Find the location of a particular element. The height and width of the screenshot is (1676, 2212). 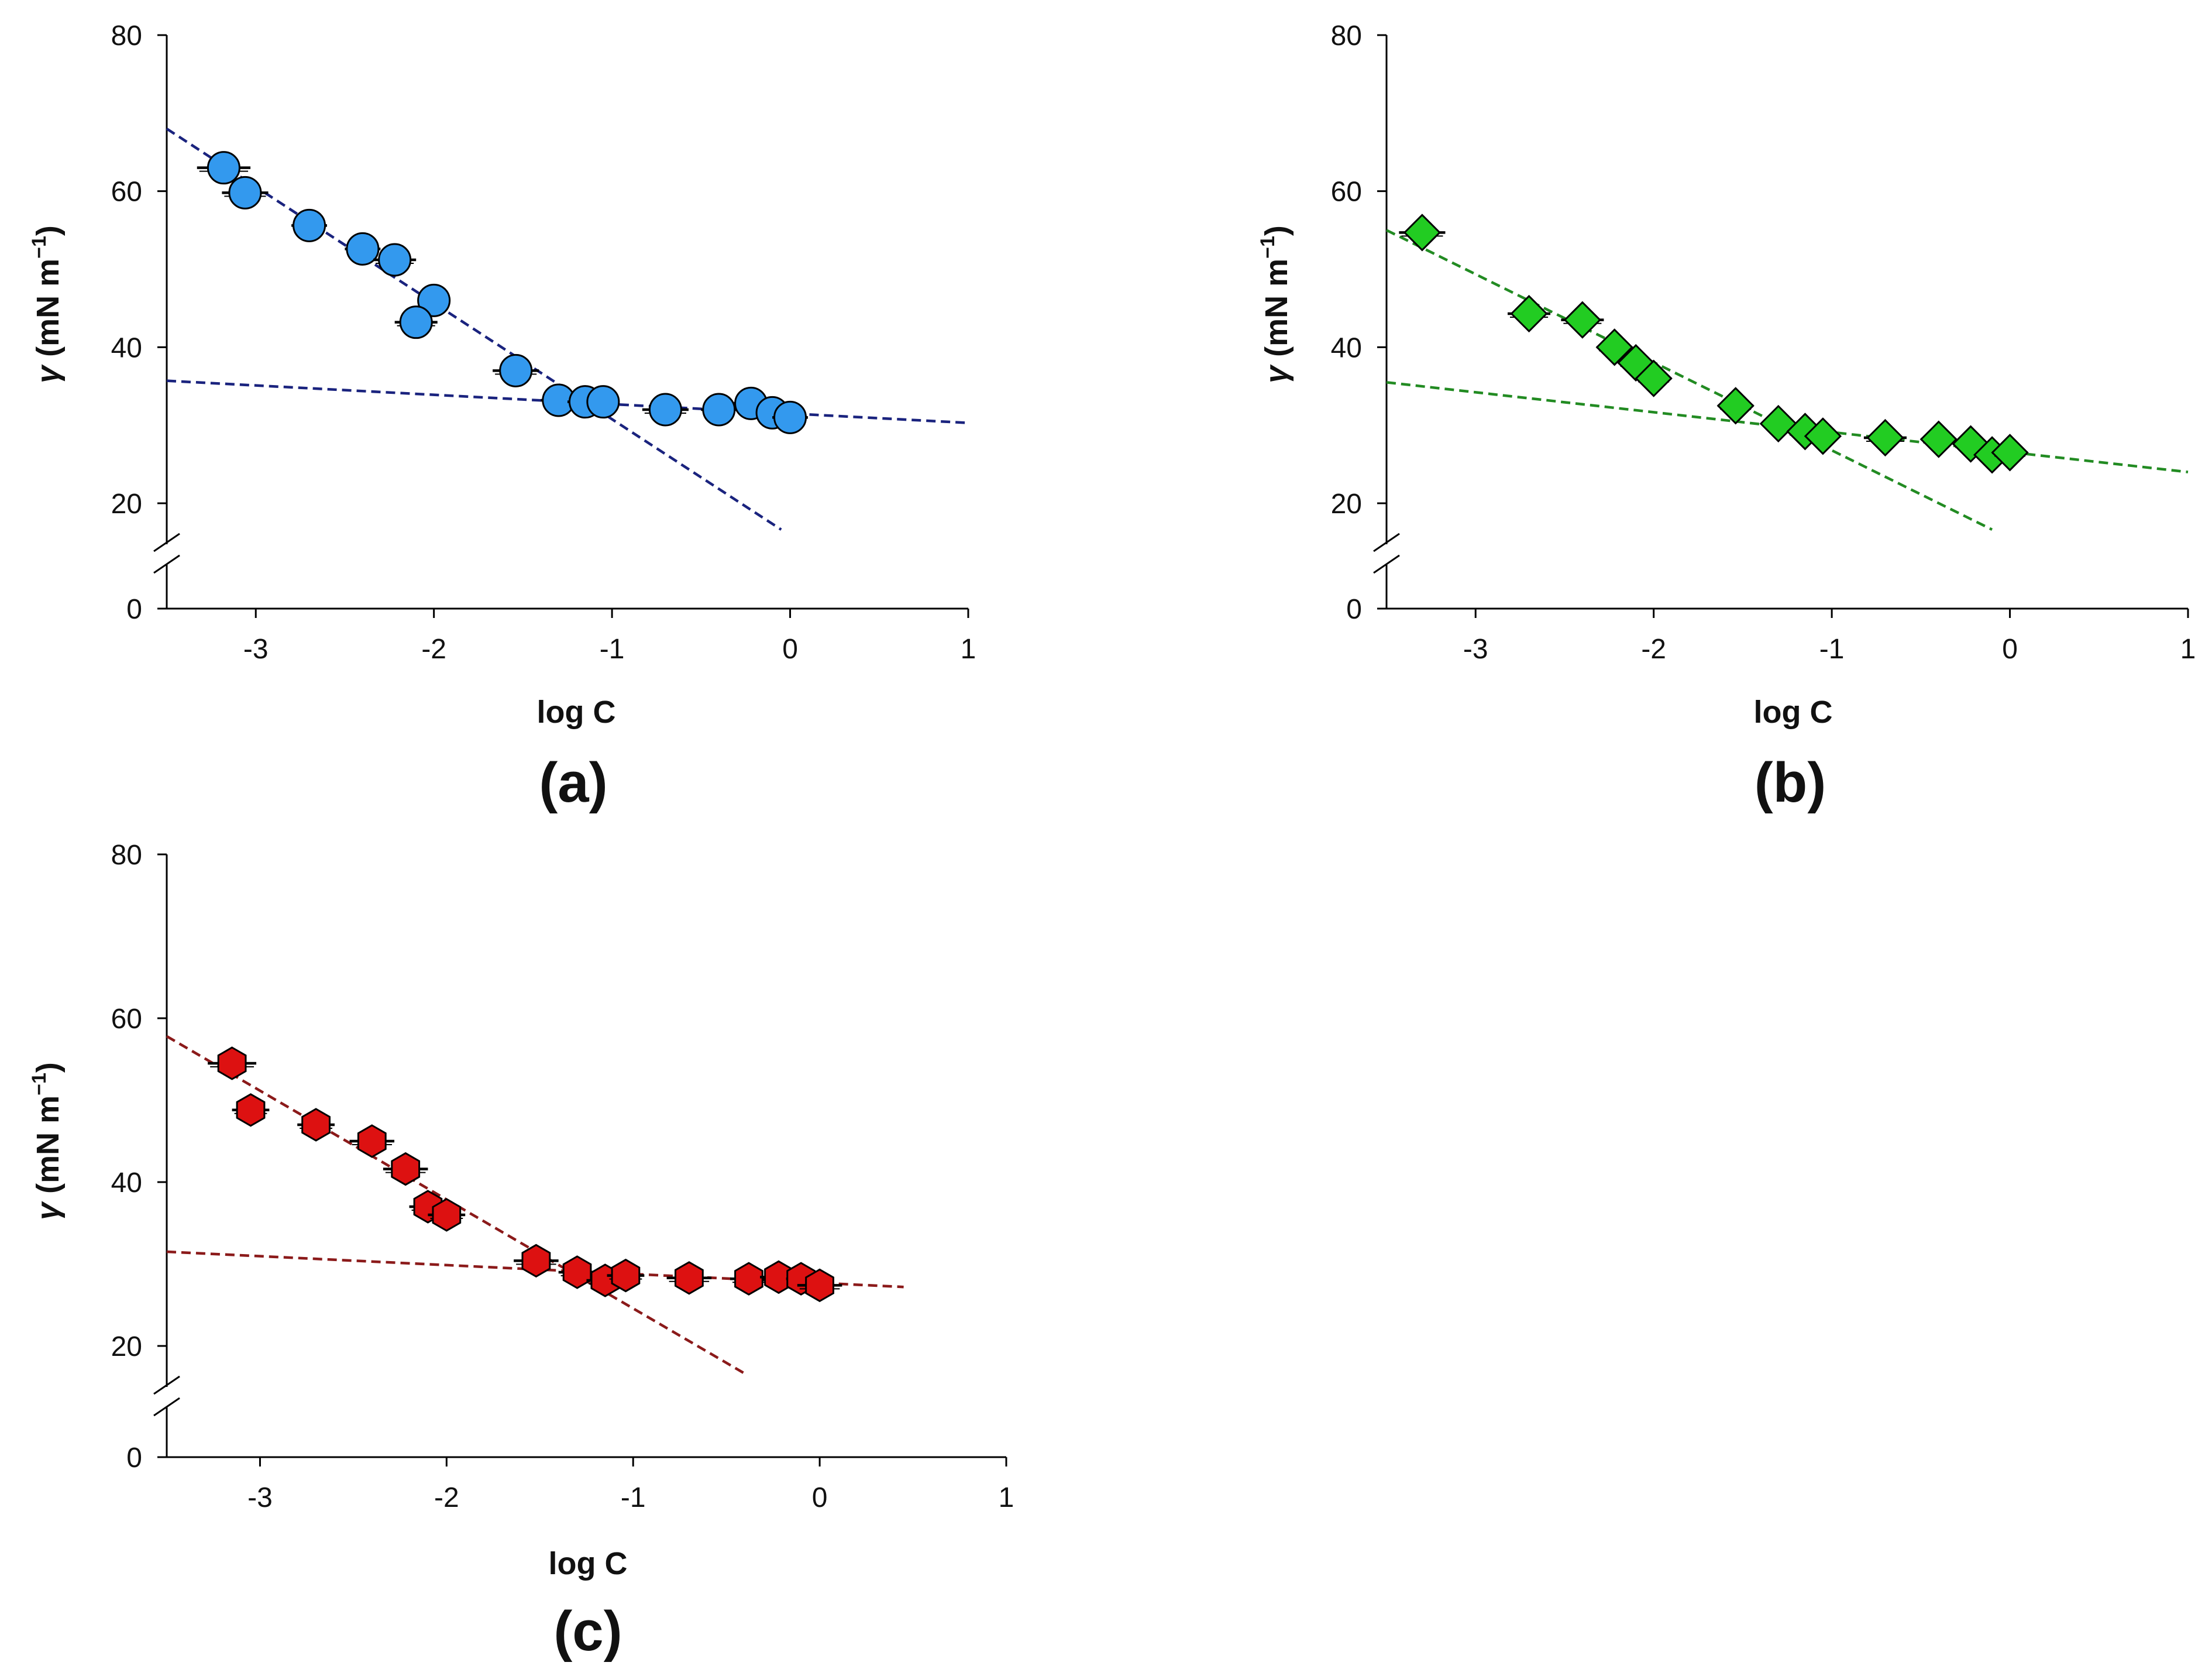

panel-a-xtick-label--1: -1 is located at coordinates (613, 649).